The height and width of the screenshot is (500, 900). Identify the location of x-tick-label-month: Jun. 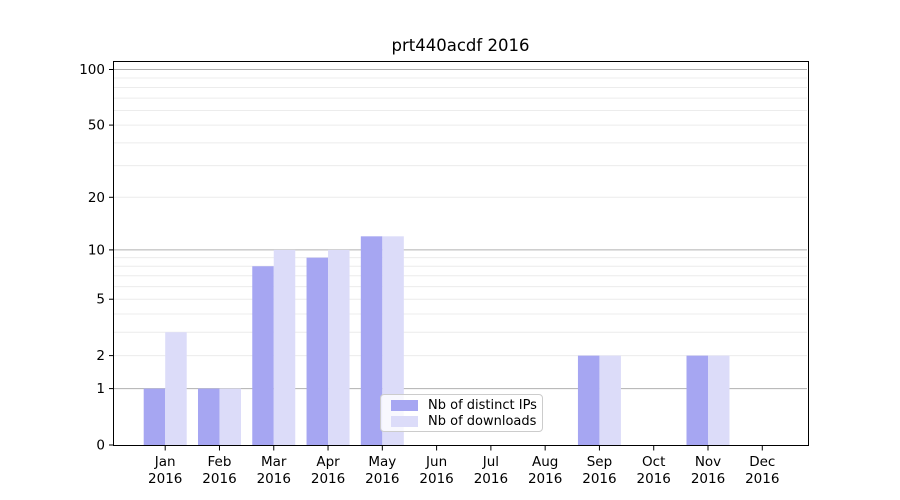
(436, 462).